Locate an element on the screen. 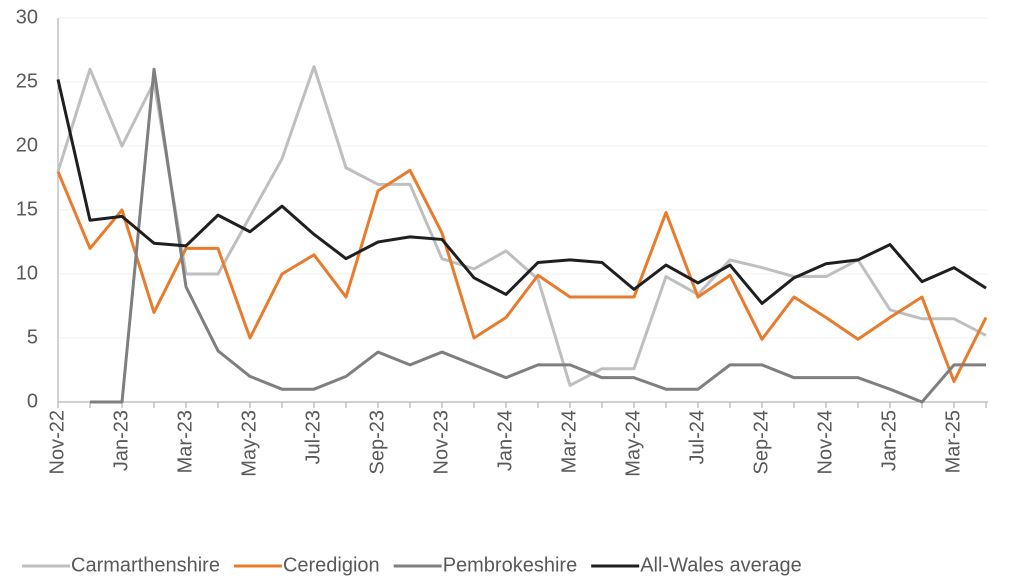  legend-label: Pembrokeshire is located at coordinates (510, 565).